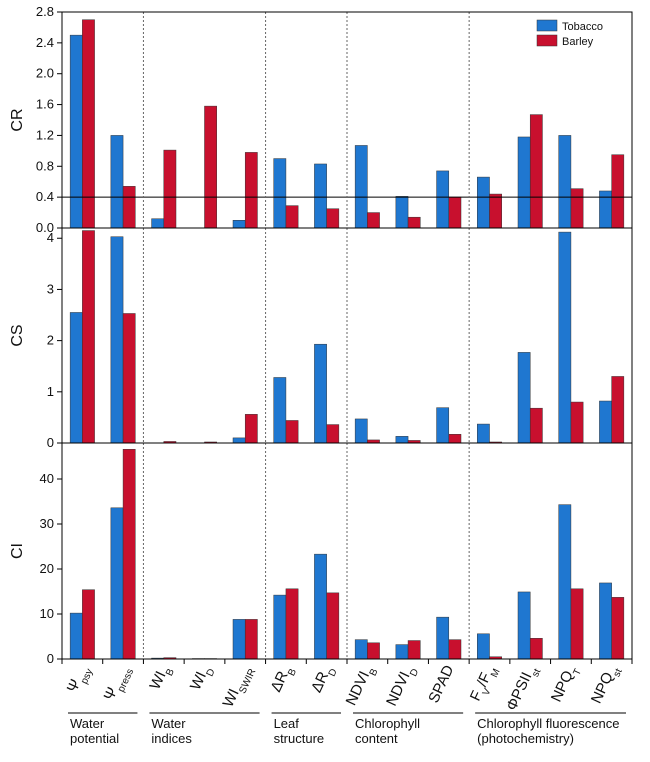 This screenshot has width=650, height=762. I want to click on x-tick-label: Ψpress, so click(118, 684).